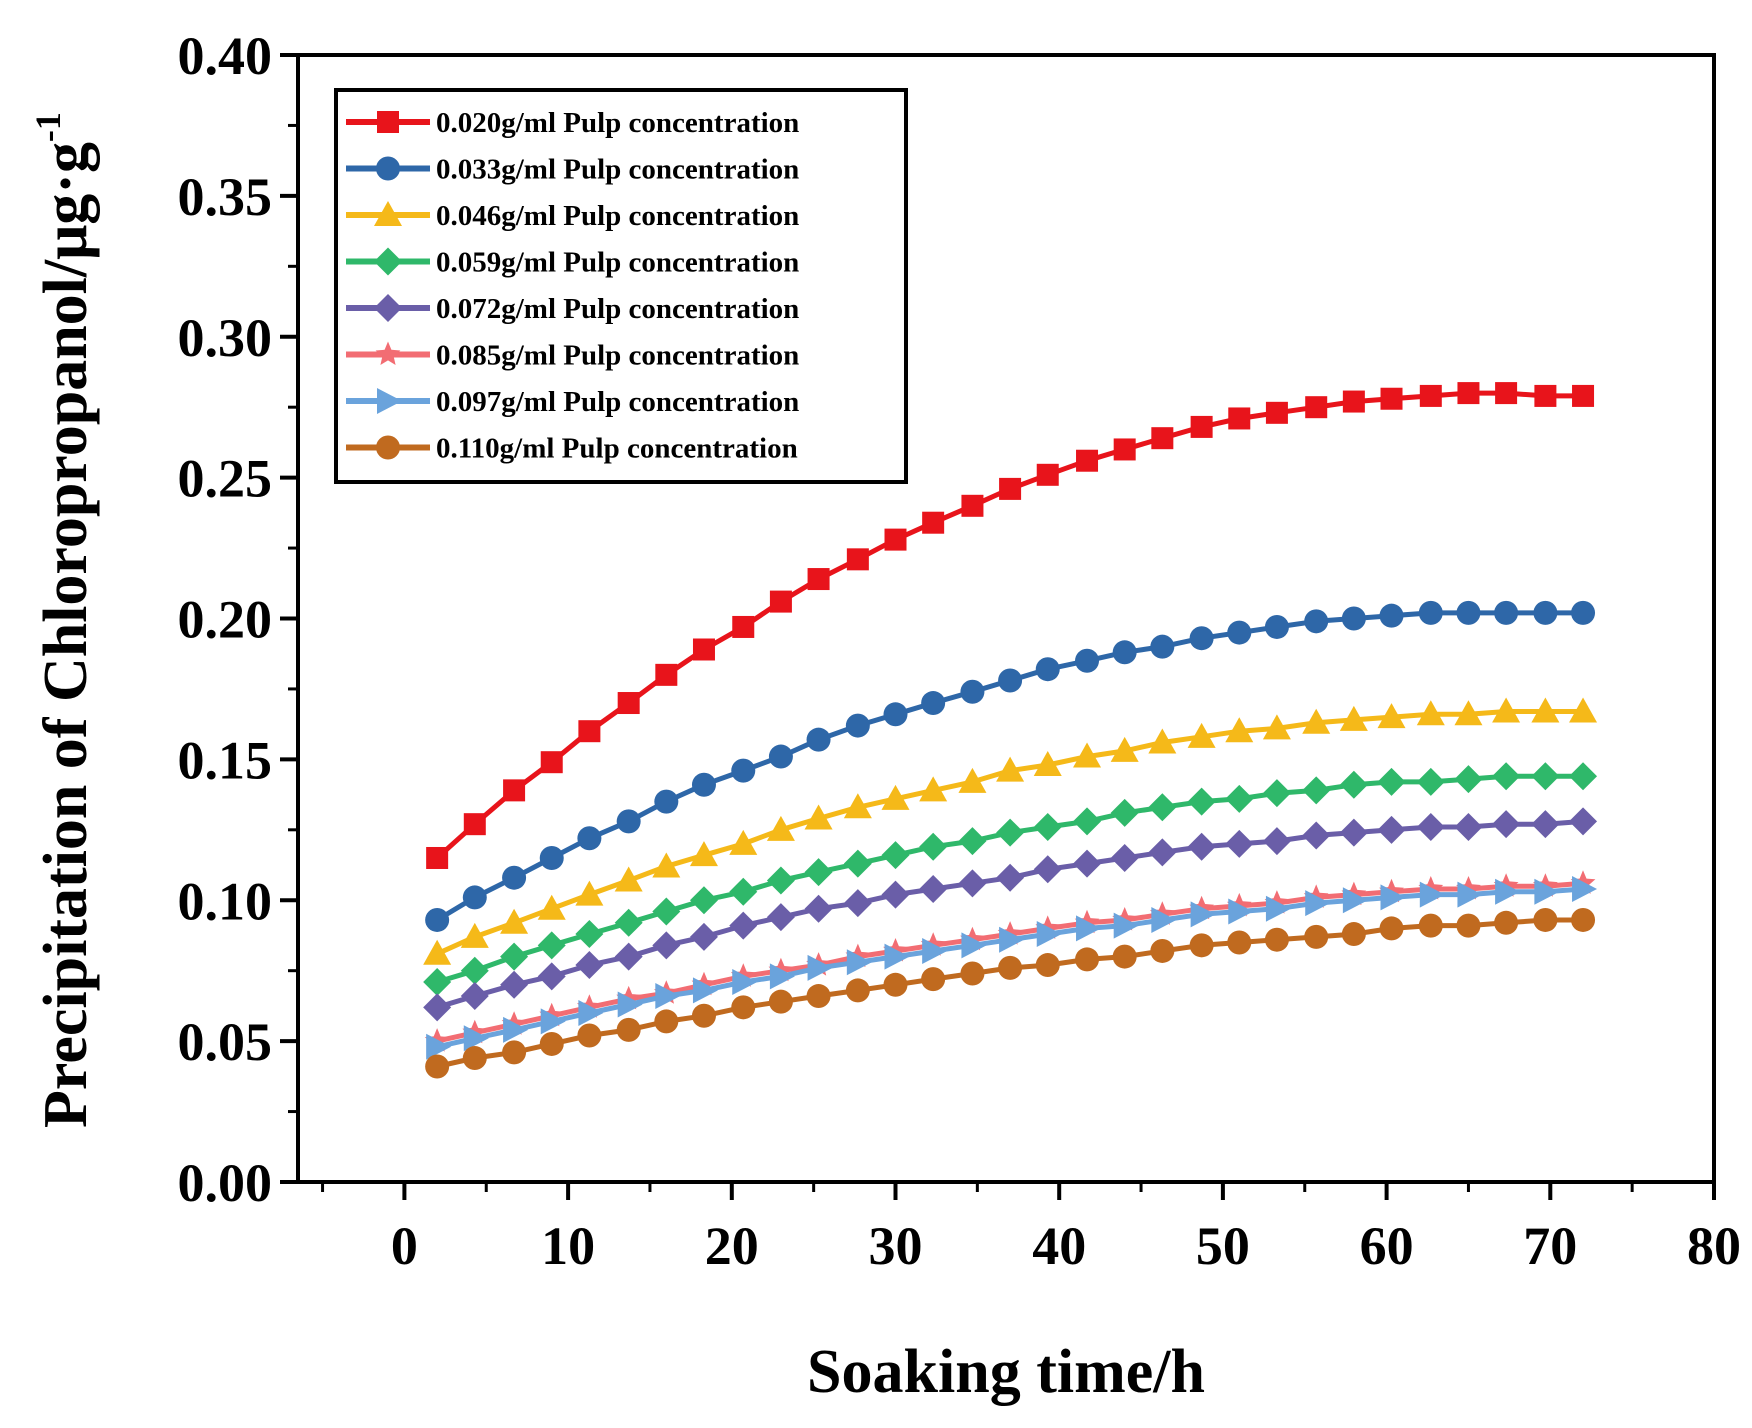 The width and height of the screenshot is (1752, 1428). I want to click on legend-label: 0.097g/ml Pulp concentration, so click(617, 402).